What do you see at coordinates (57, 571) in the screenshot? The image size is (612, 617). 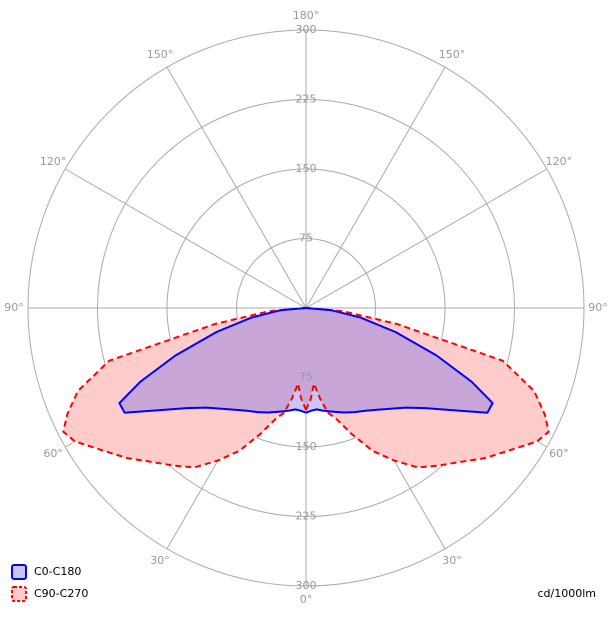 I see `legend-label: C0-C180` at bounding box center [57, 571].